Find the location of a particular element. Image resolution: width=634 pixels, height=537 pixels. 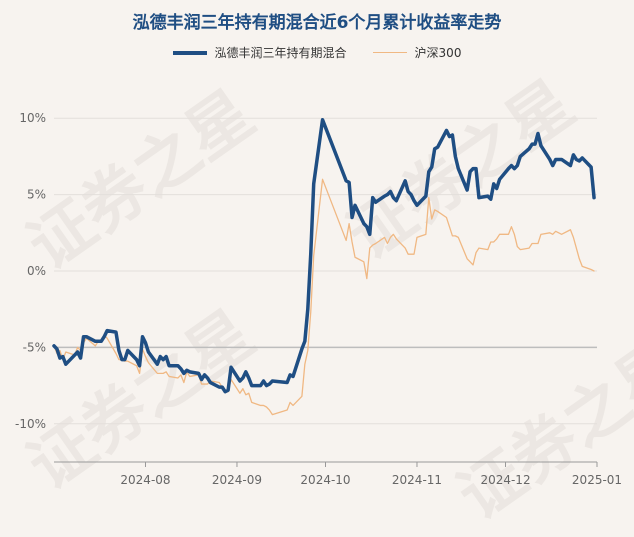

x-tick-label: 2024-09 is located at coordinates (237, 480).